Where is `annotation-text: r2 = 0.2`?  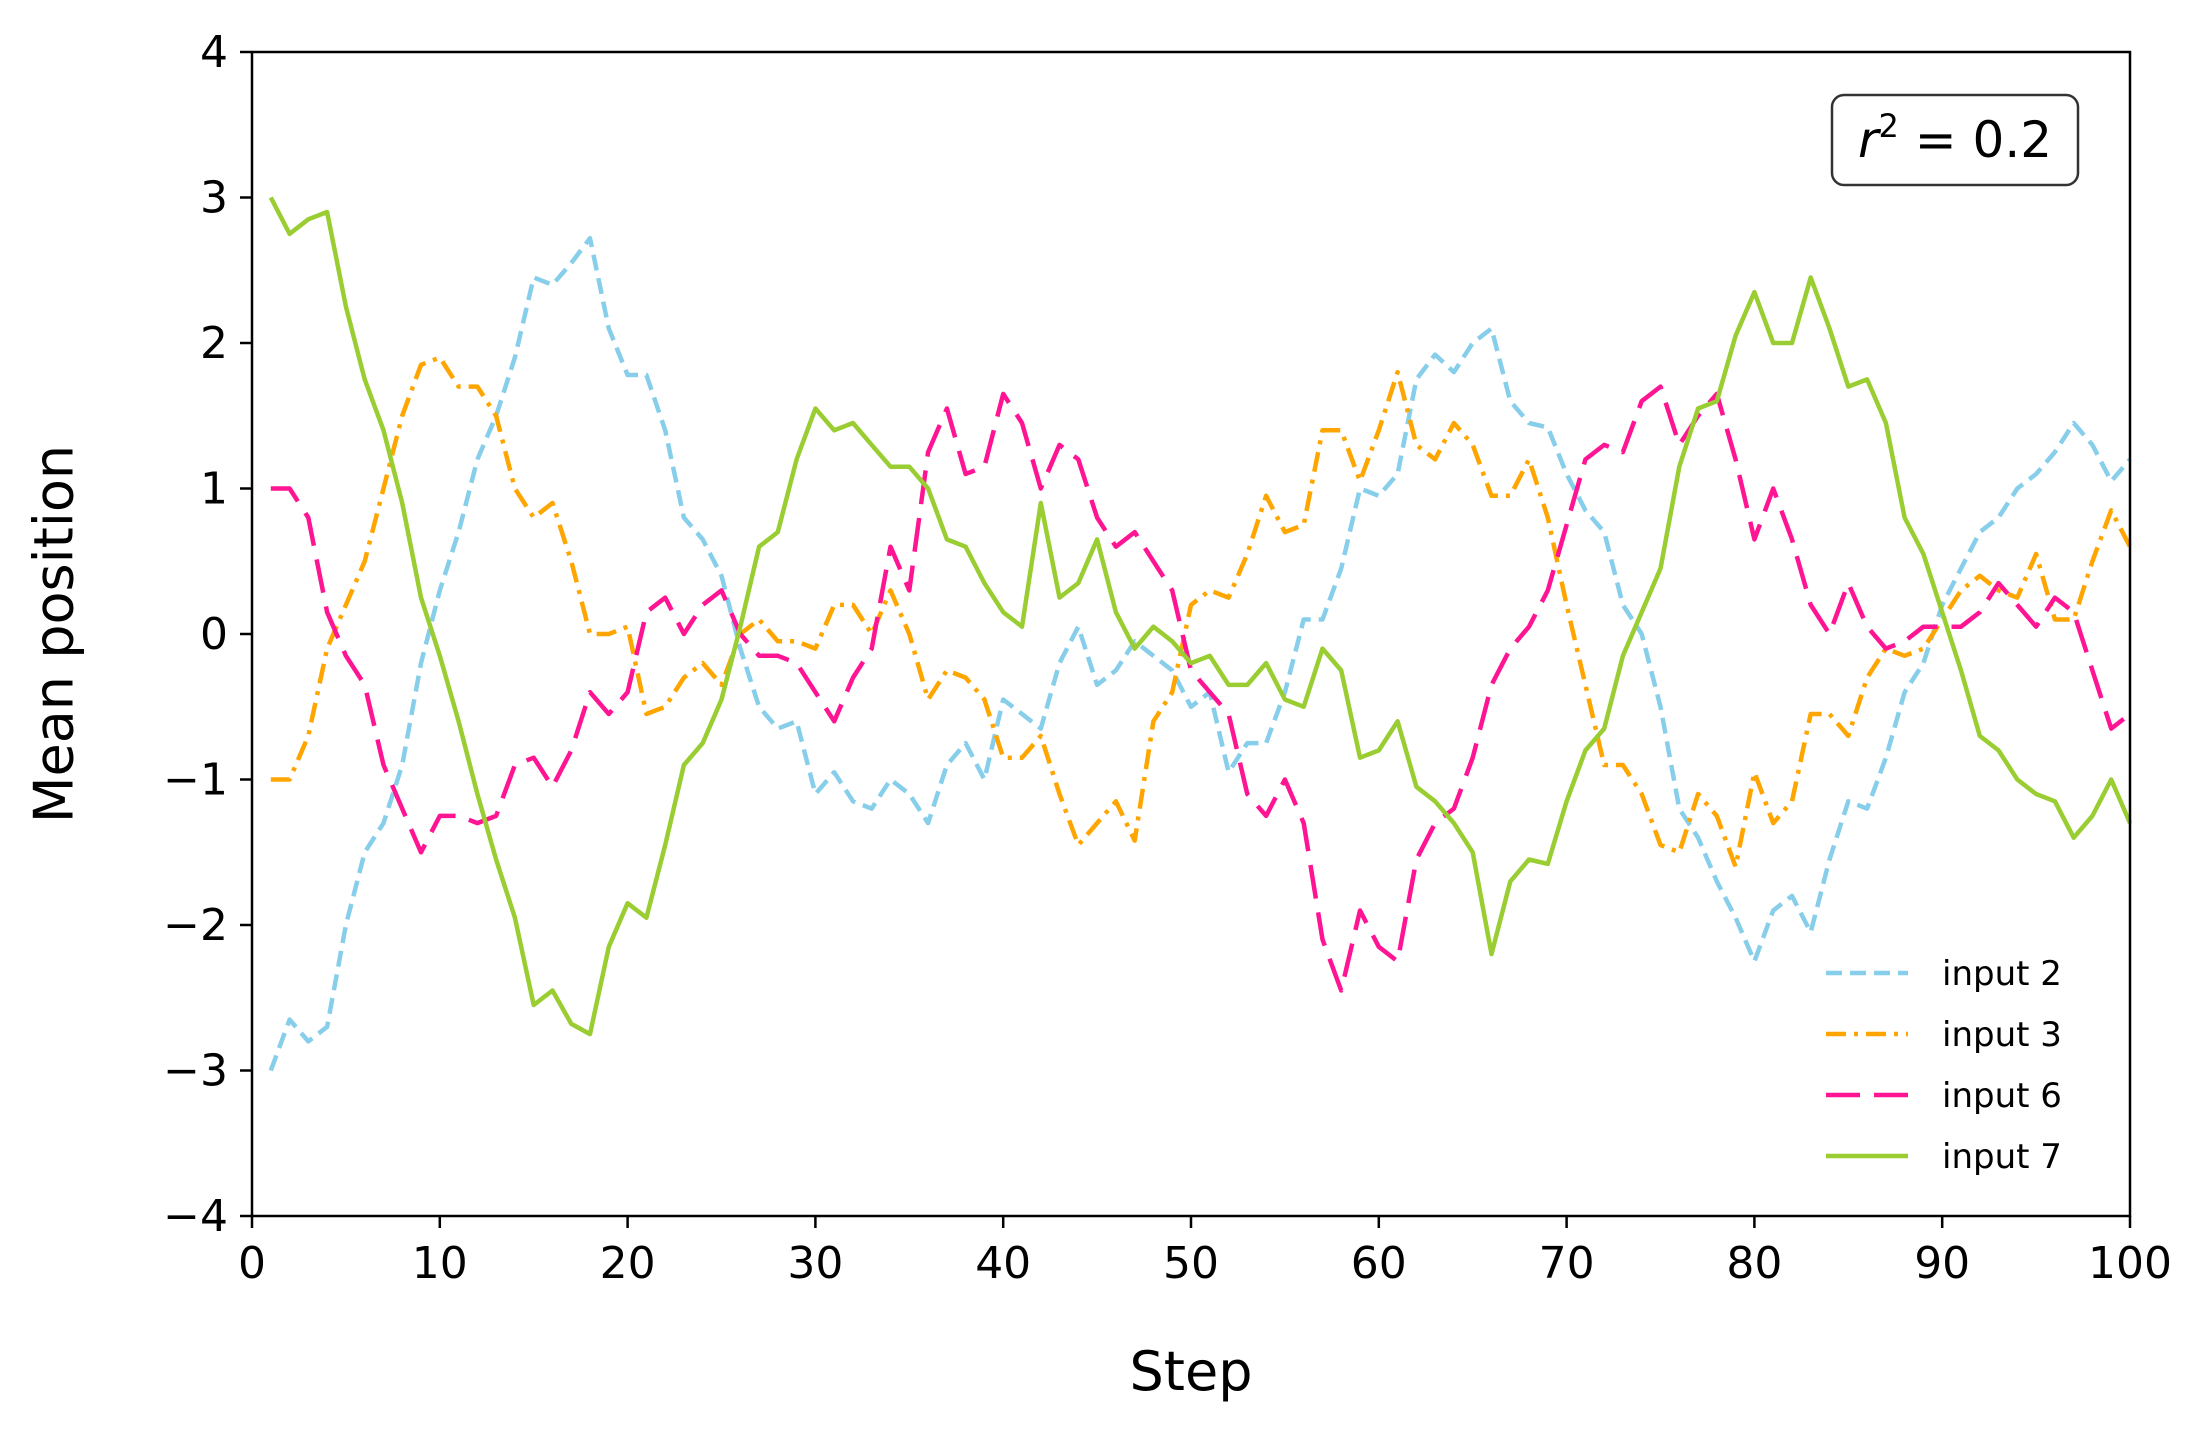 annotation-text: r2 = 0.2 is located at coordinates (1955, 138).